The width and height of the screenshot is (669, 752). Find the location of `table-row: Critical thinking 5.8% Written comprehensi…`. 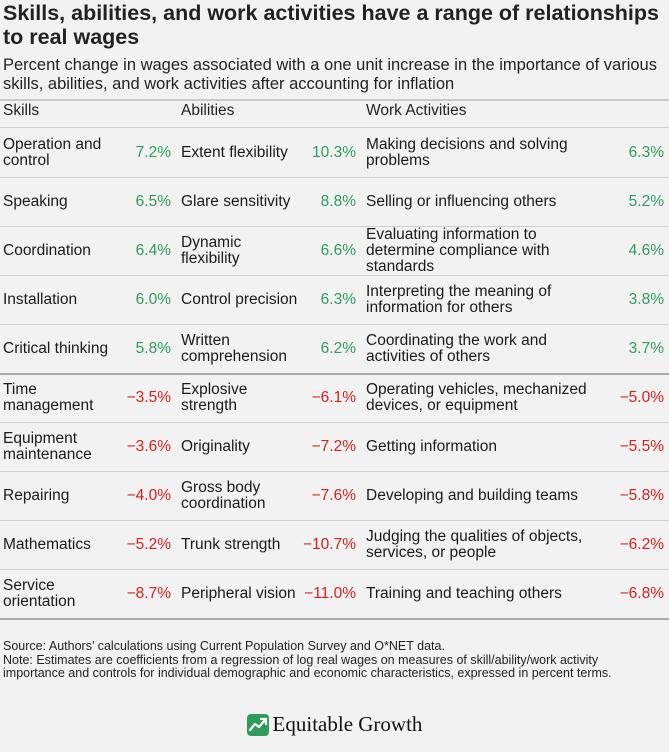

table-row: Critical thinking 5.8% Written comprehensi… is located at coordinates (334, 349).